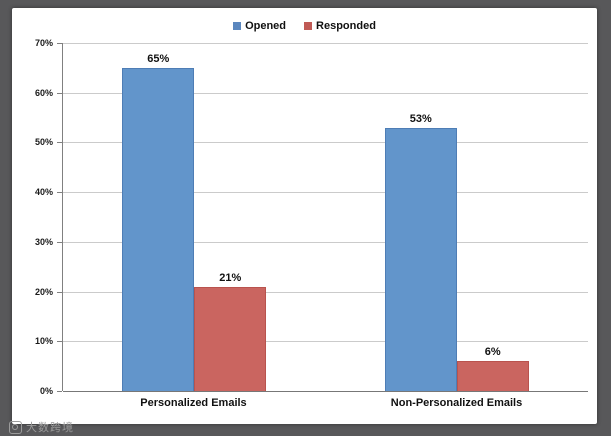 Image resolution: width=611 pixels, height=436 pixels. What do you see at coordinates (325, 391) in the screenshot?
I see `x-axis-line` at bounding box center [325, 391].